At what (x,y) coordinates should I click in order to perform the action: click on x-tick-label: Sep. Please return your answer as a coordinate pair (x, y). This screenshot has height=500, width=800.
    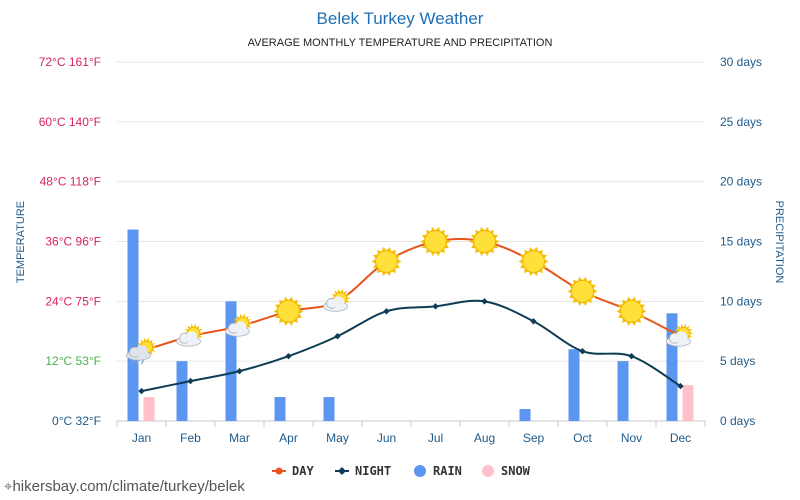
    Looking at the image, I should click on (534, 438).